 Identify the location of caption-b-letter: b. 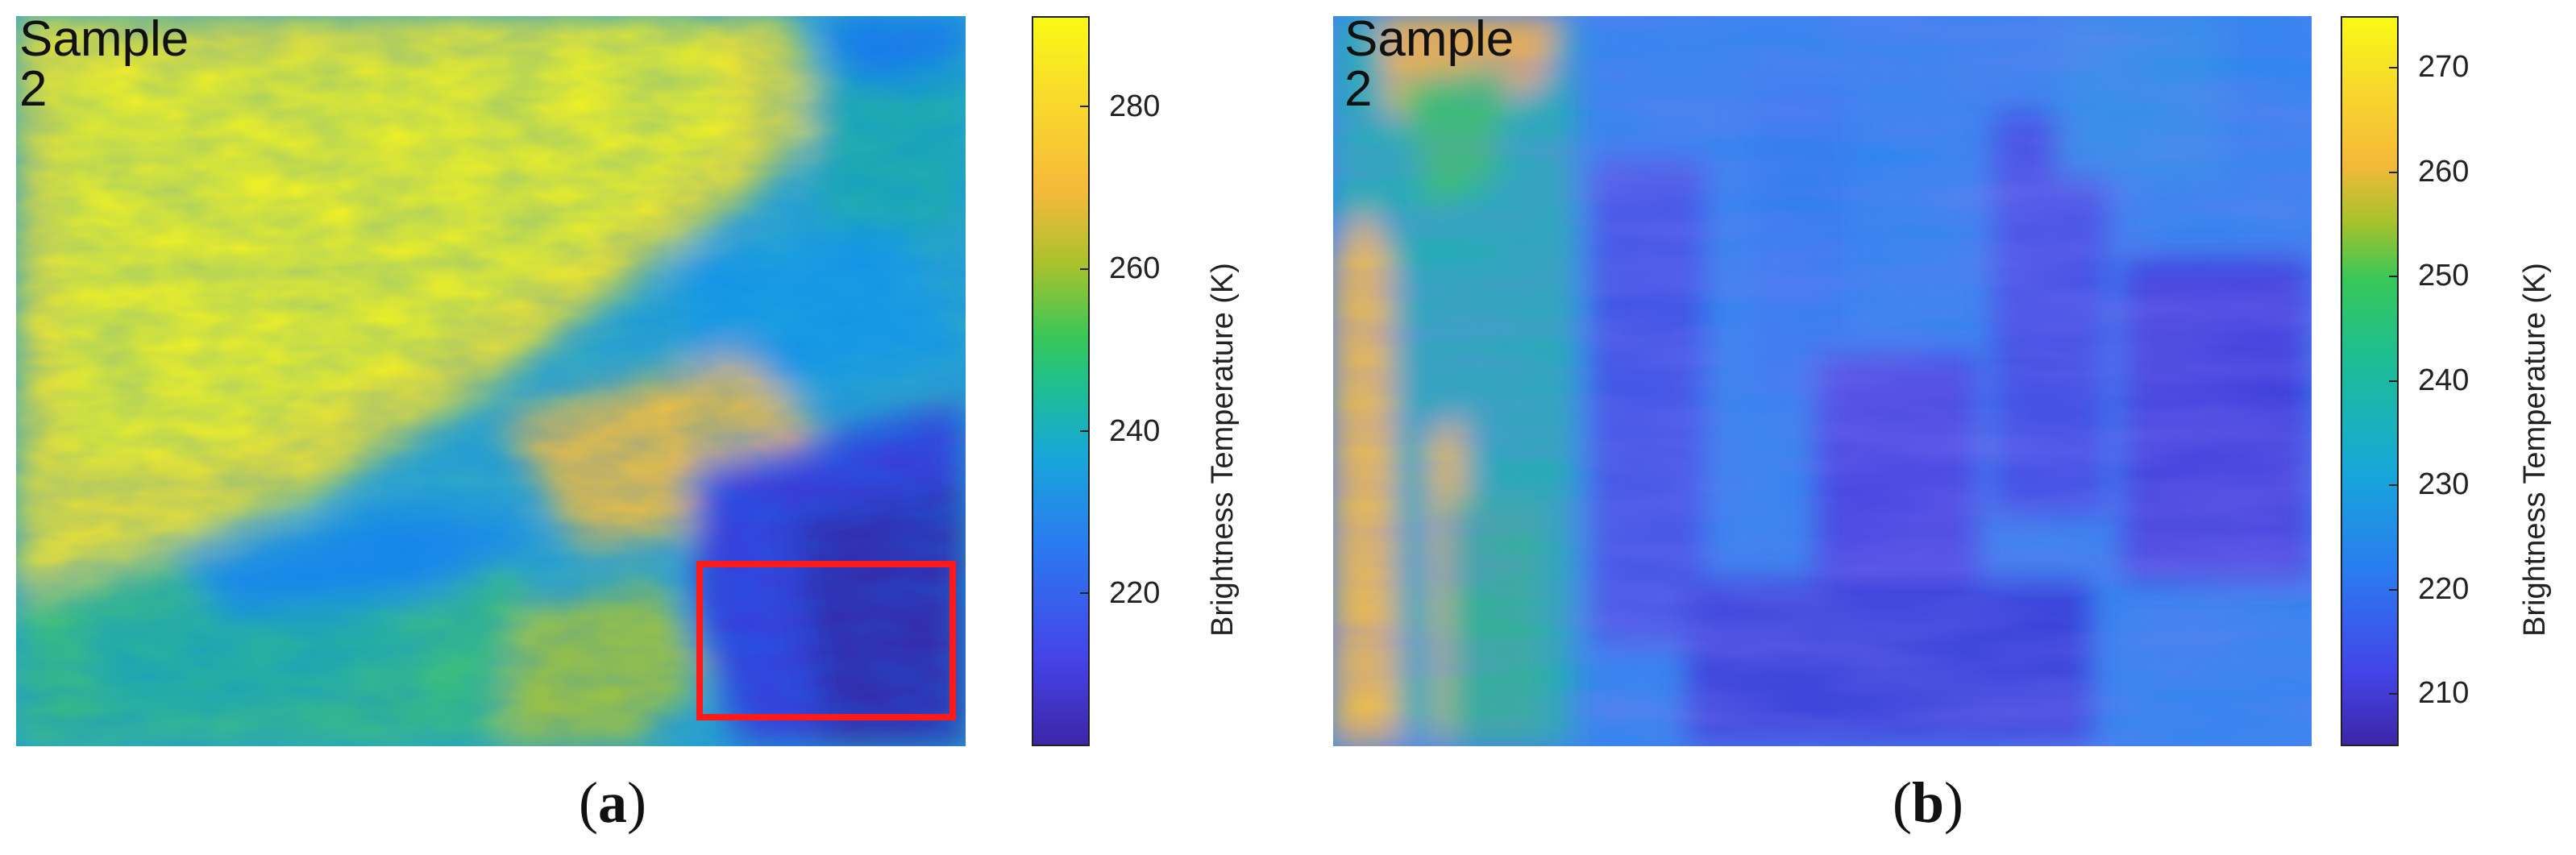
(1928, 802).